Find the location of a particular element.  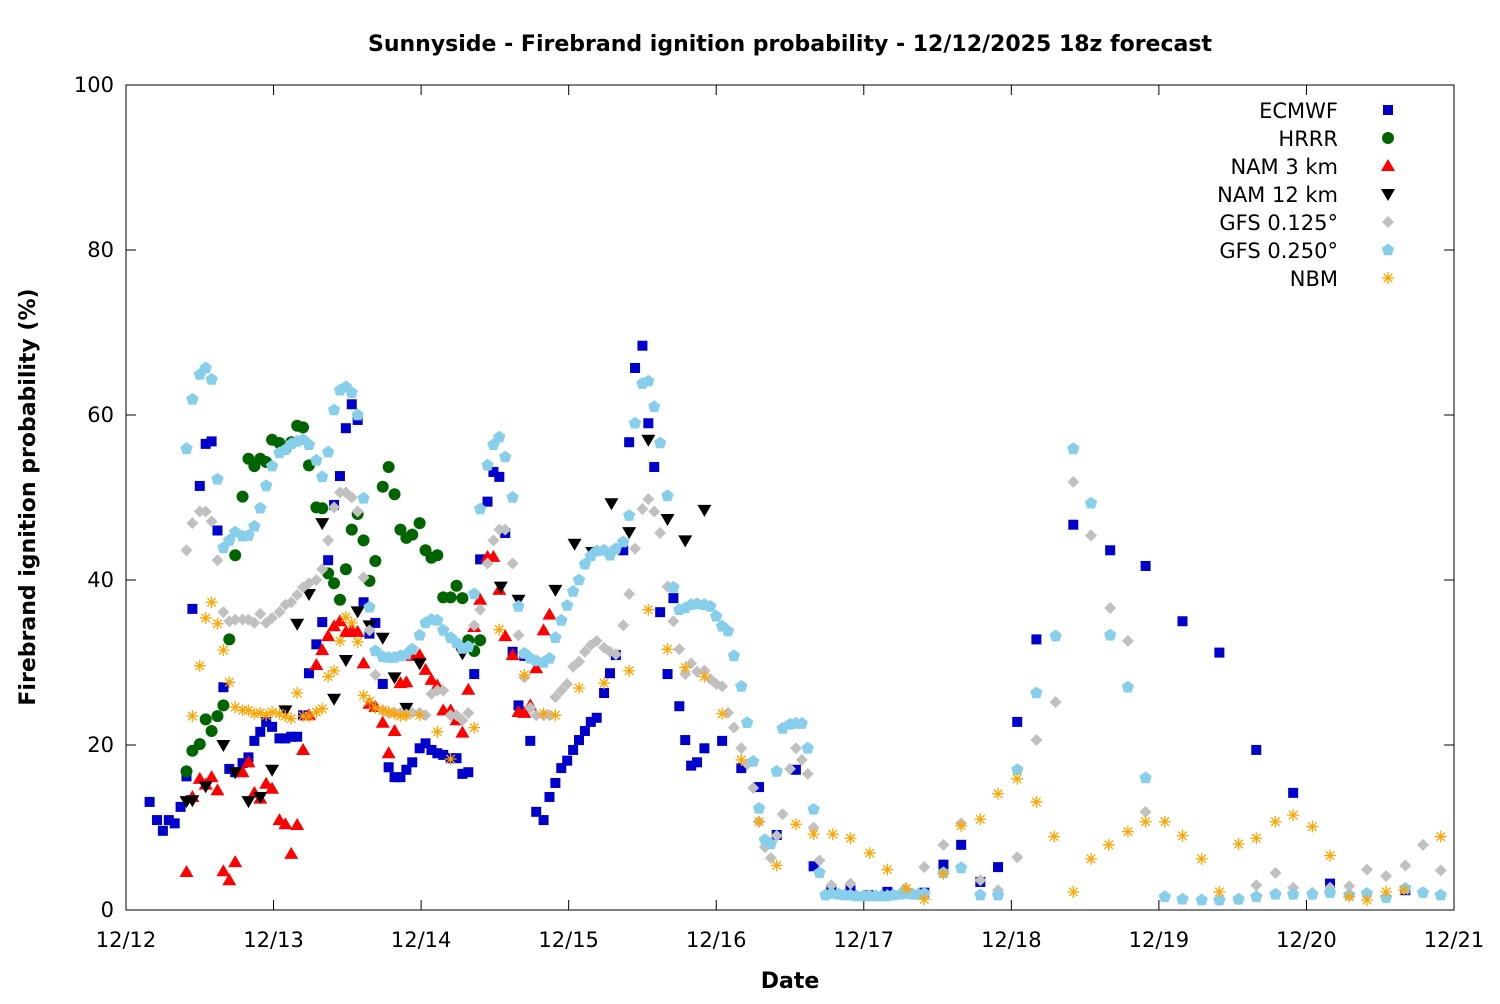

x-tick-label: 12/19 is located at coordinates (1159, 940).